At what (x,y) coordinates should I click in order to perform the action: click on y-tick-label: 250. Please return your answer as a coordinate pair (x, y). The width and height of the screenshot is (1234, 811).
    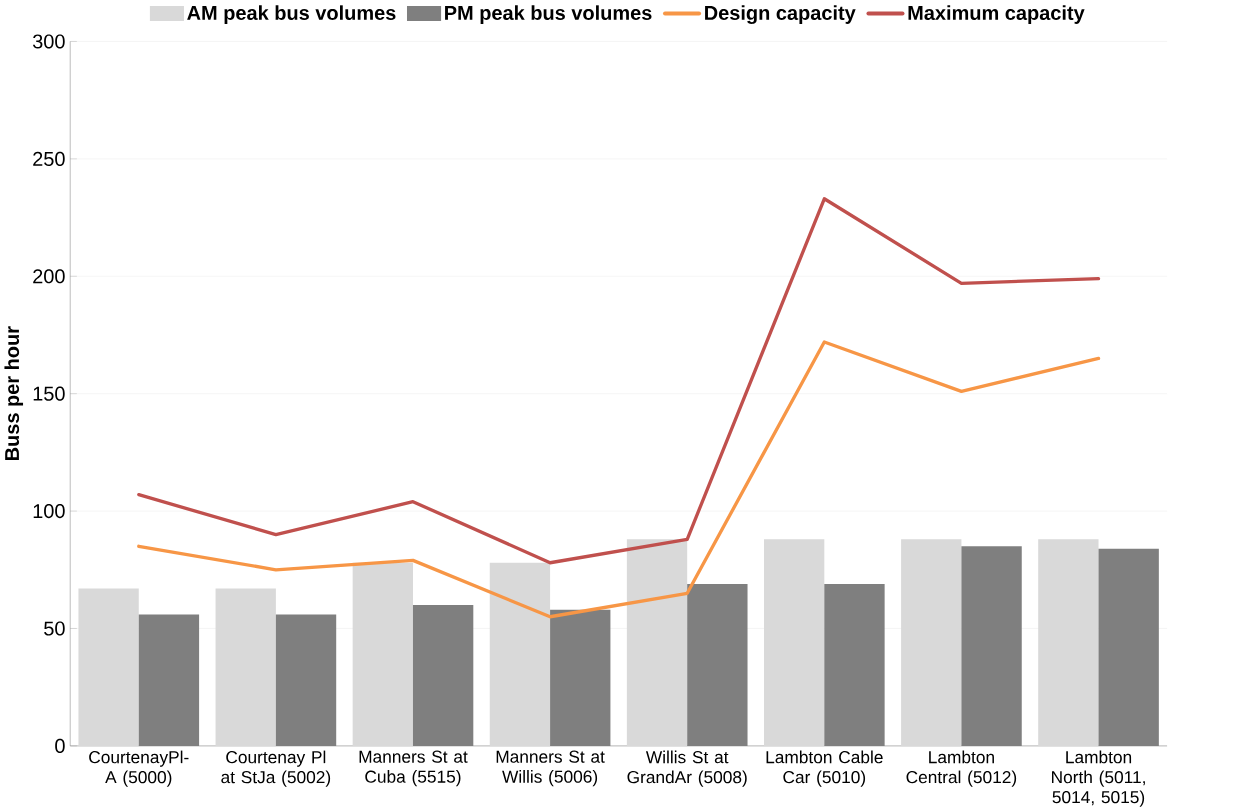
    Looking at the image, I should click on (49, 158).